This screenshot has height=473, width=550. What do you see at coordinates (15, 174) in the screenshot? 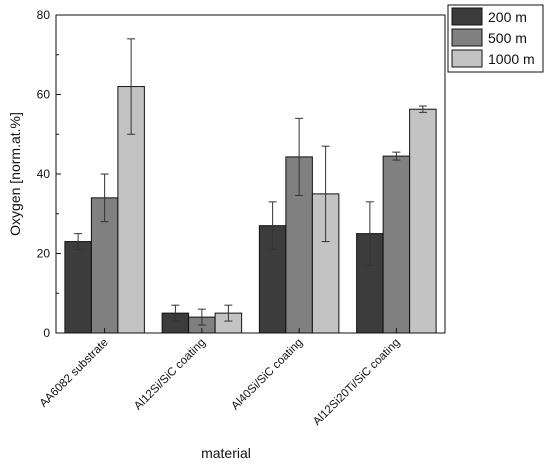
I see `y-axis-title: Oxygen [norm.at.%]` at bounding box center [15, 174].